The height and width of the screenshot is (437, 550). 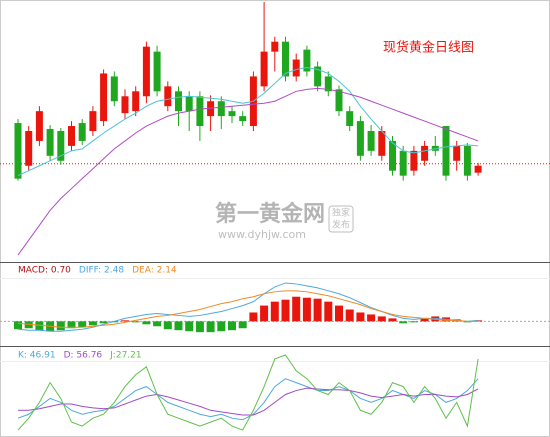 I want to click on legend-label: D: 56.76, so click(x=83, y=356).